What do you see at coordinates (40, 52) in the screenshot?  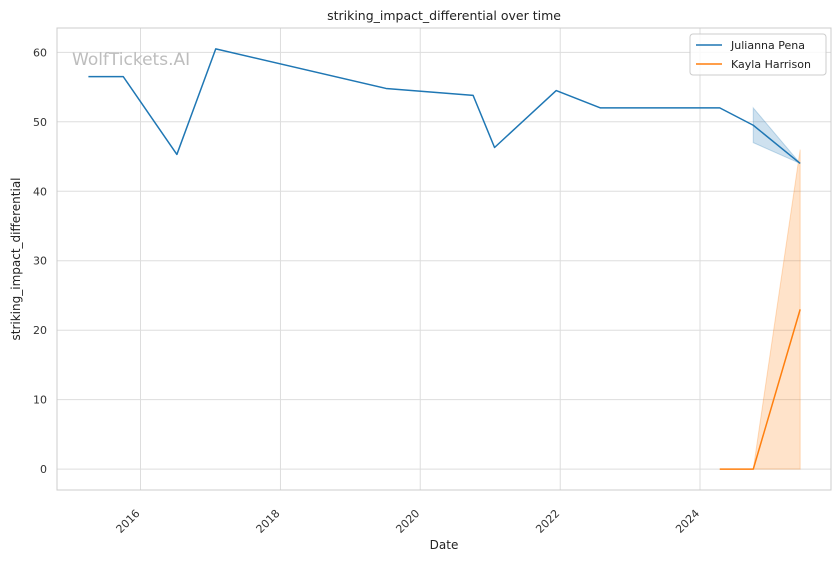 I see `y-tick-label: 60` at bounding box center [40, 52].